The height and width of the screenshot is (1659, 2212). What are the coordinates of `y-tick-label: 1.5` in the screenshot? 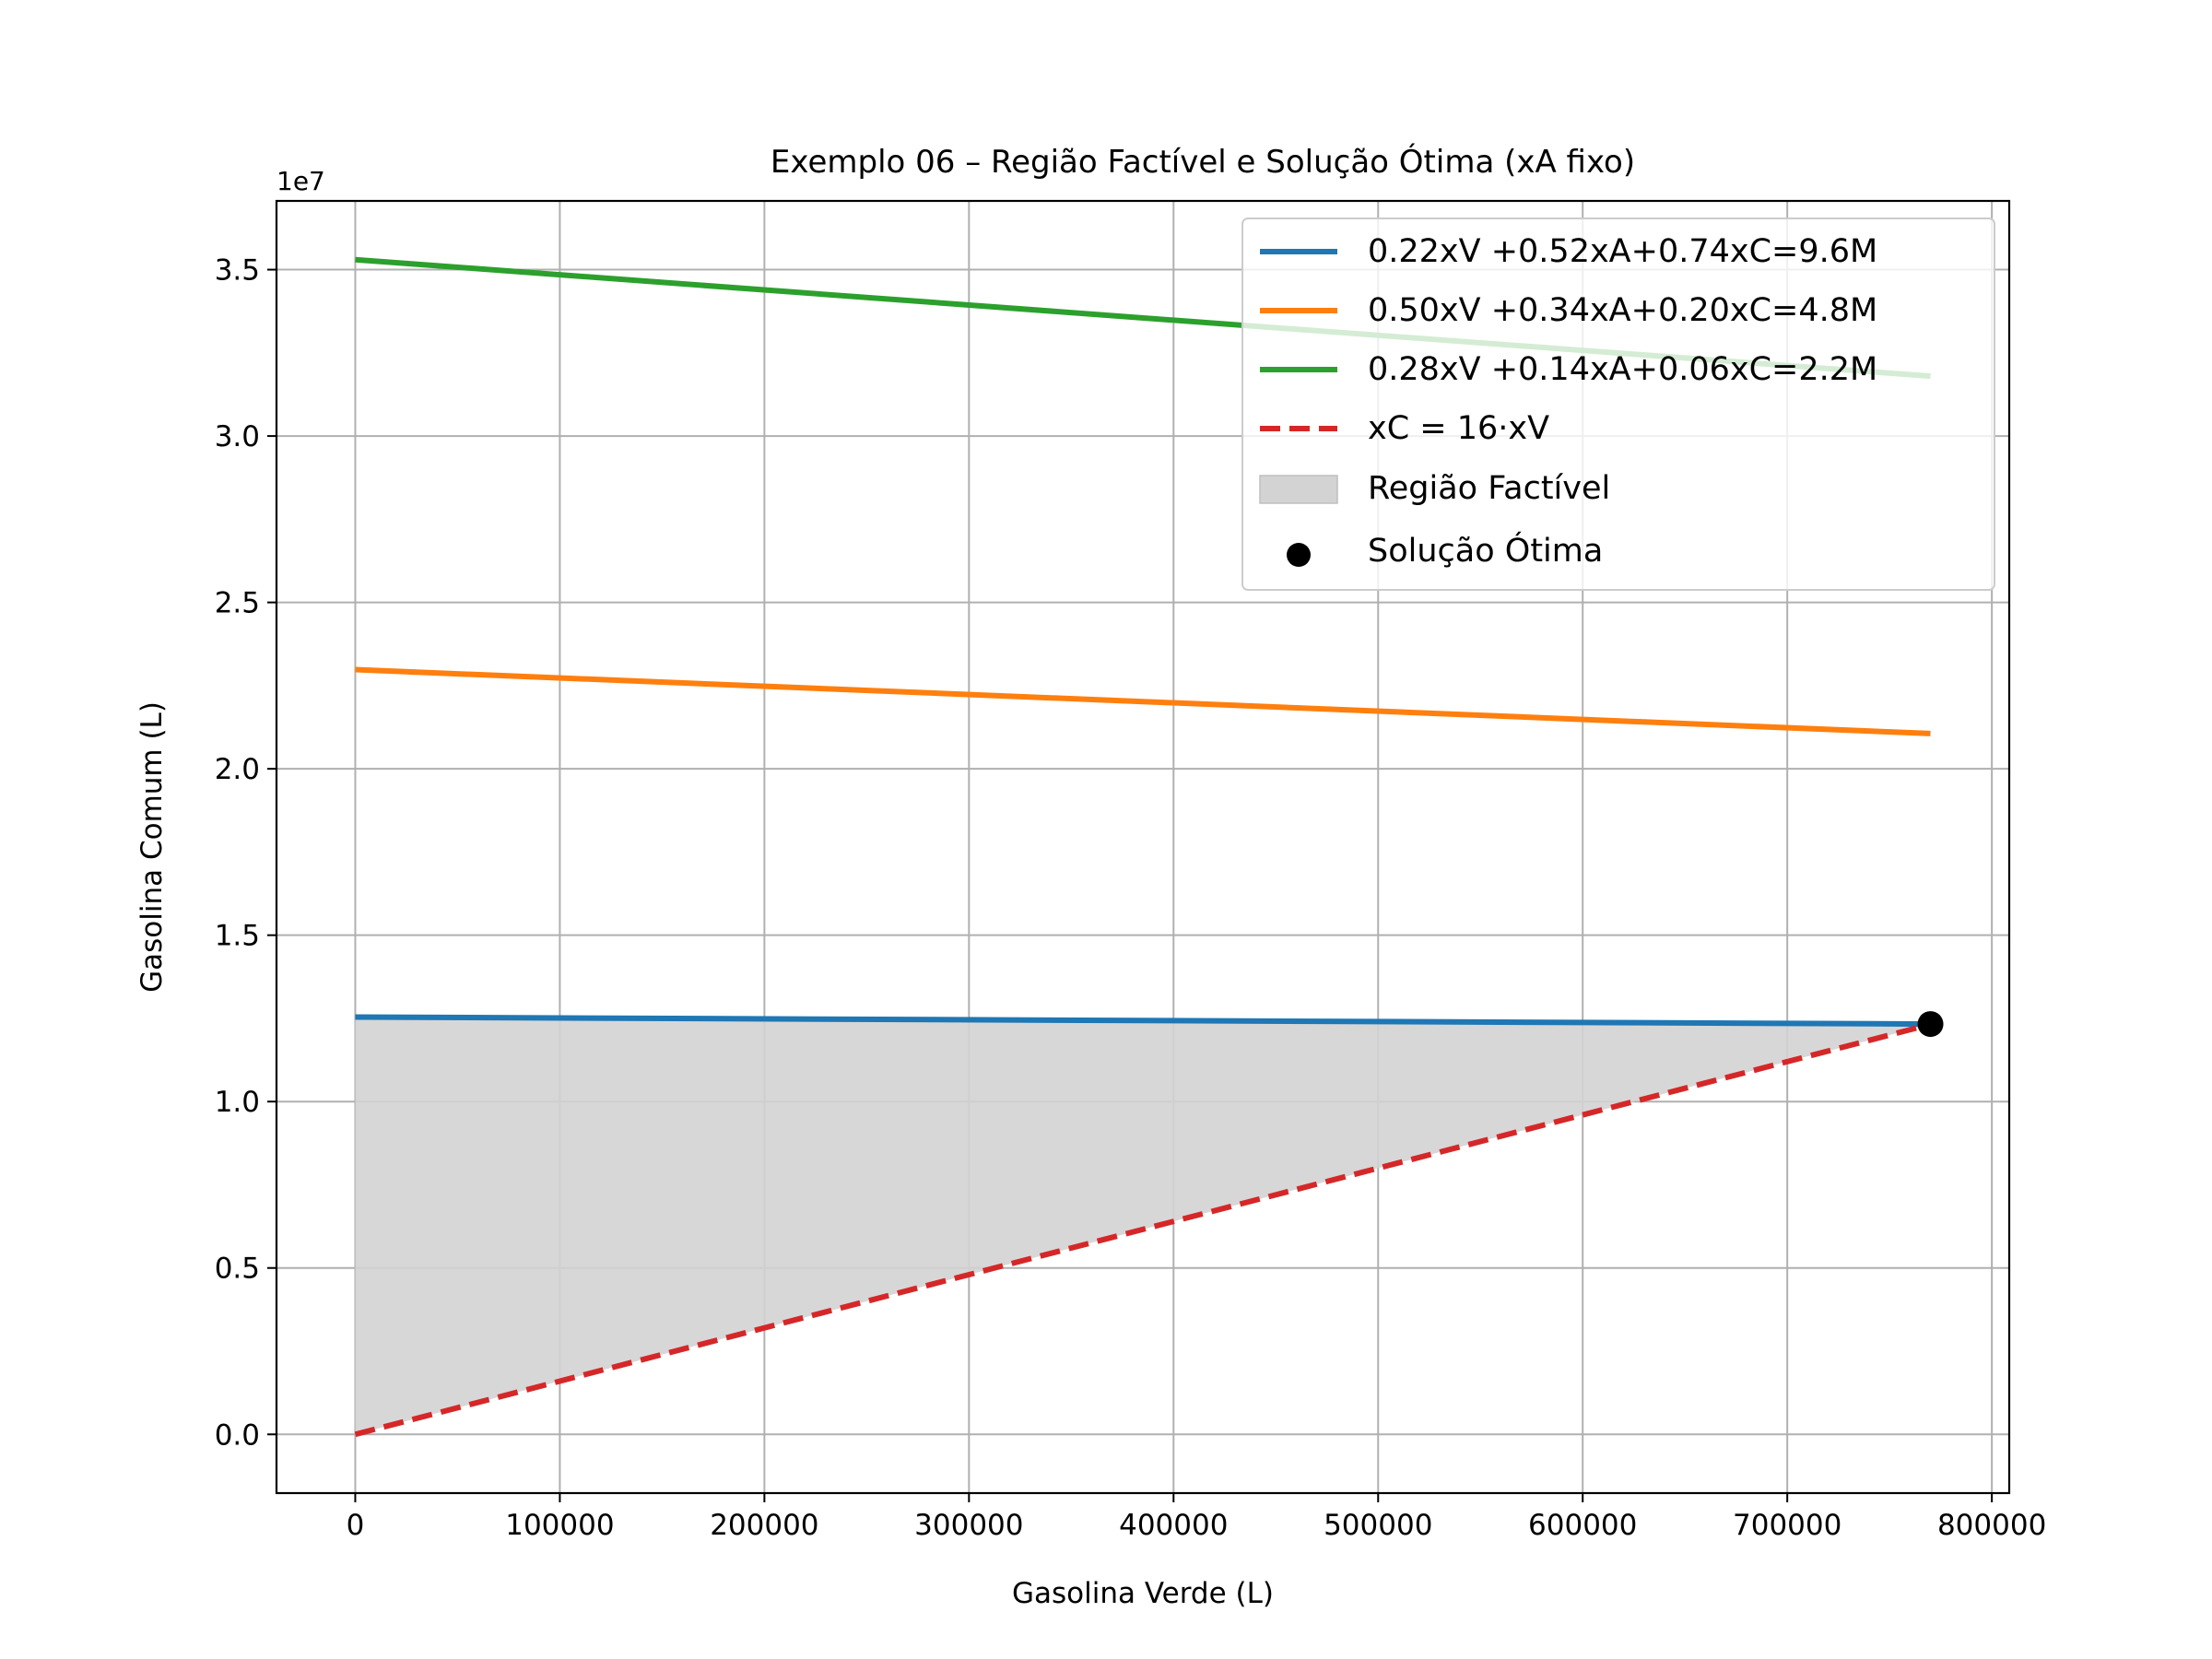 It's located at (237, 936).